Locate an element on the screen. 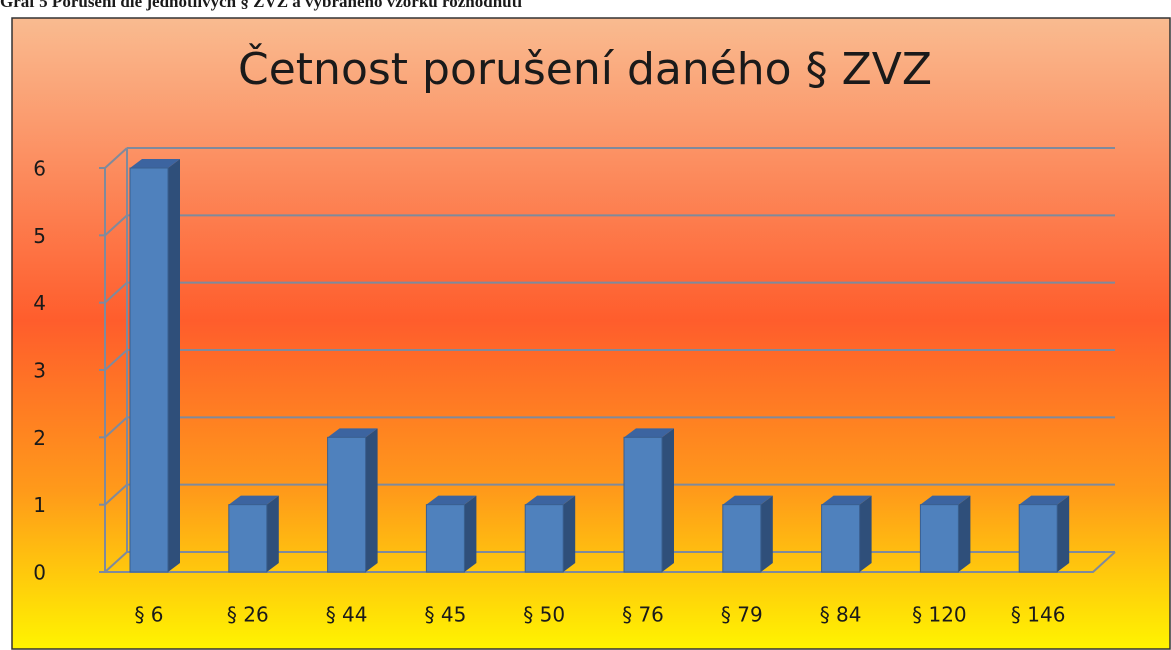 This screenshot has width=1171, height=650. x-tick-label: § 6 is located at coordinates (148, 615).